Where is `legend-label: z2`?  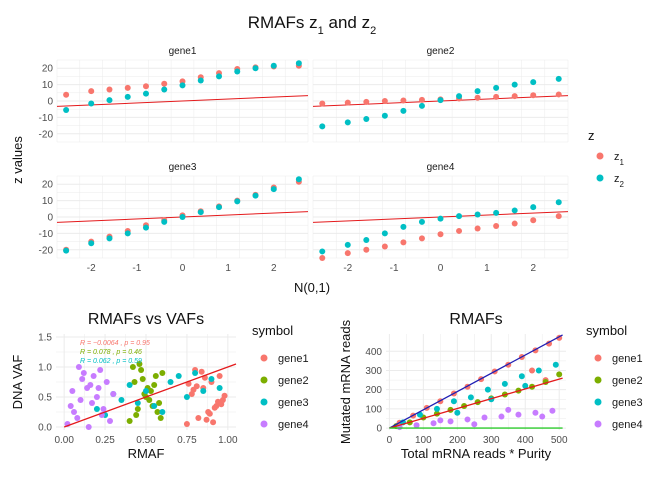
legend-label: z2 is located at coordinates (619, 181).